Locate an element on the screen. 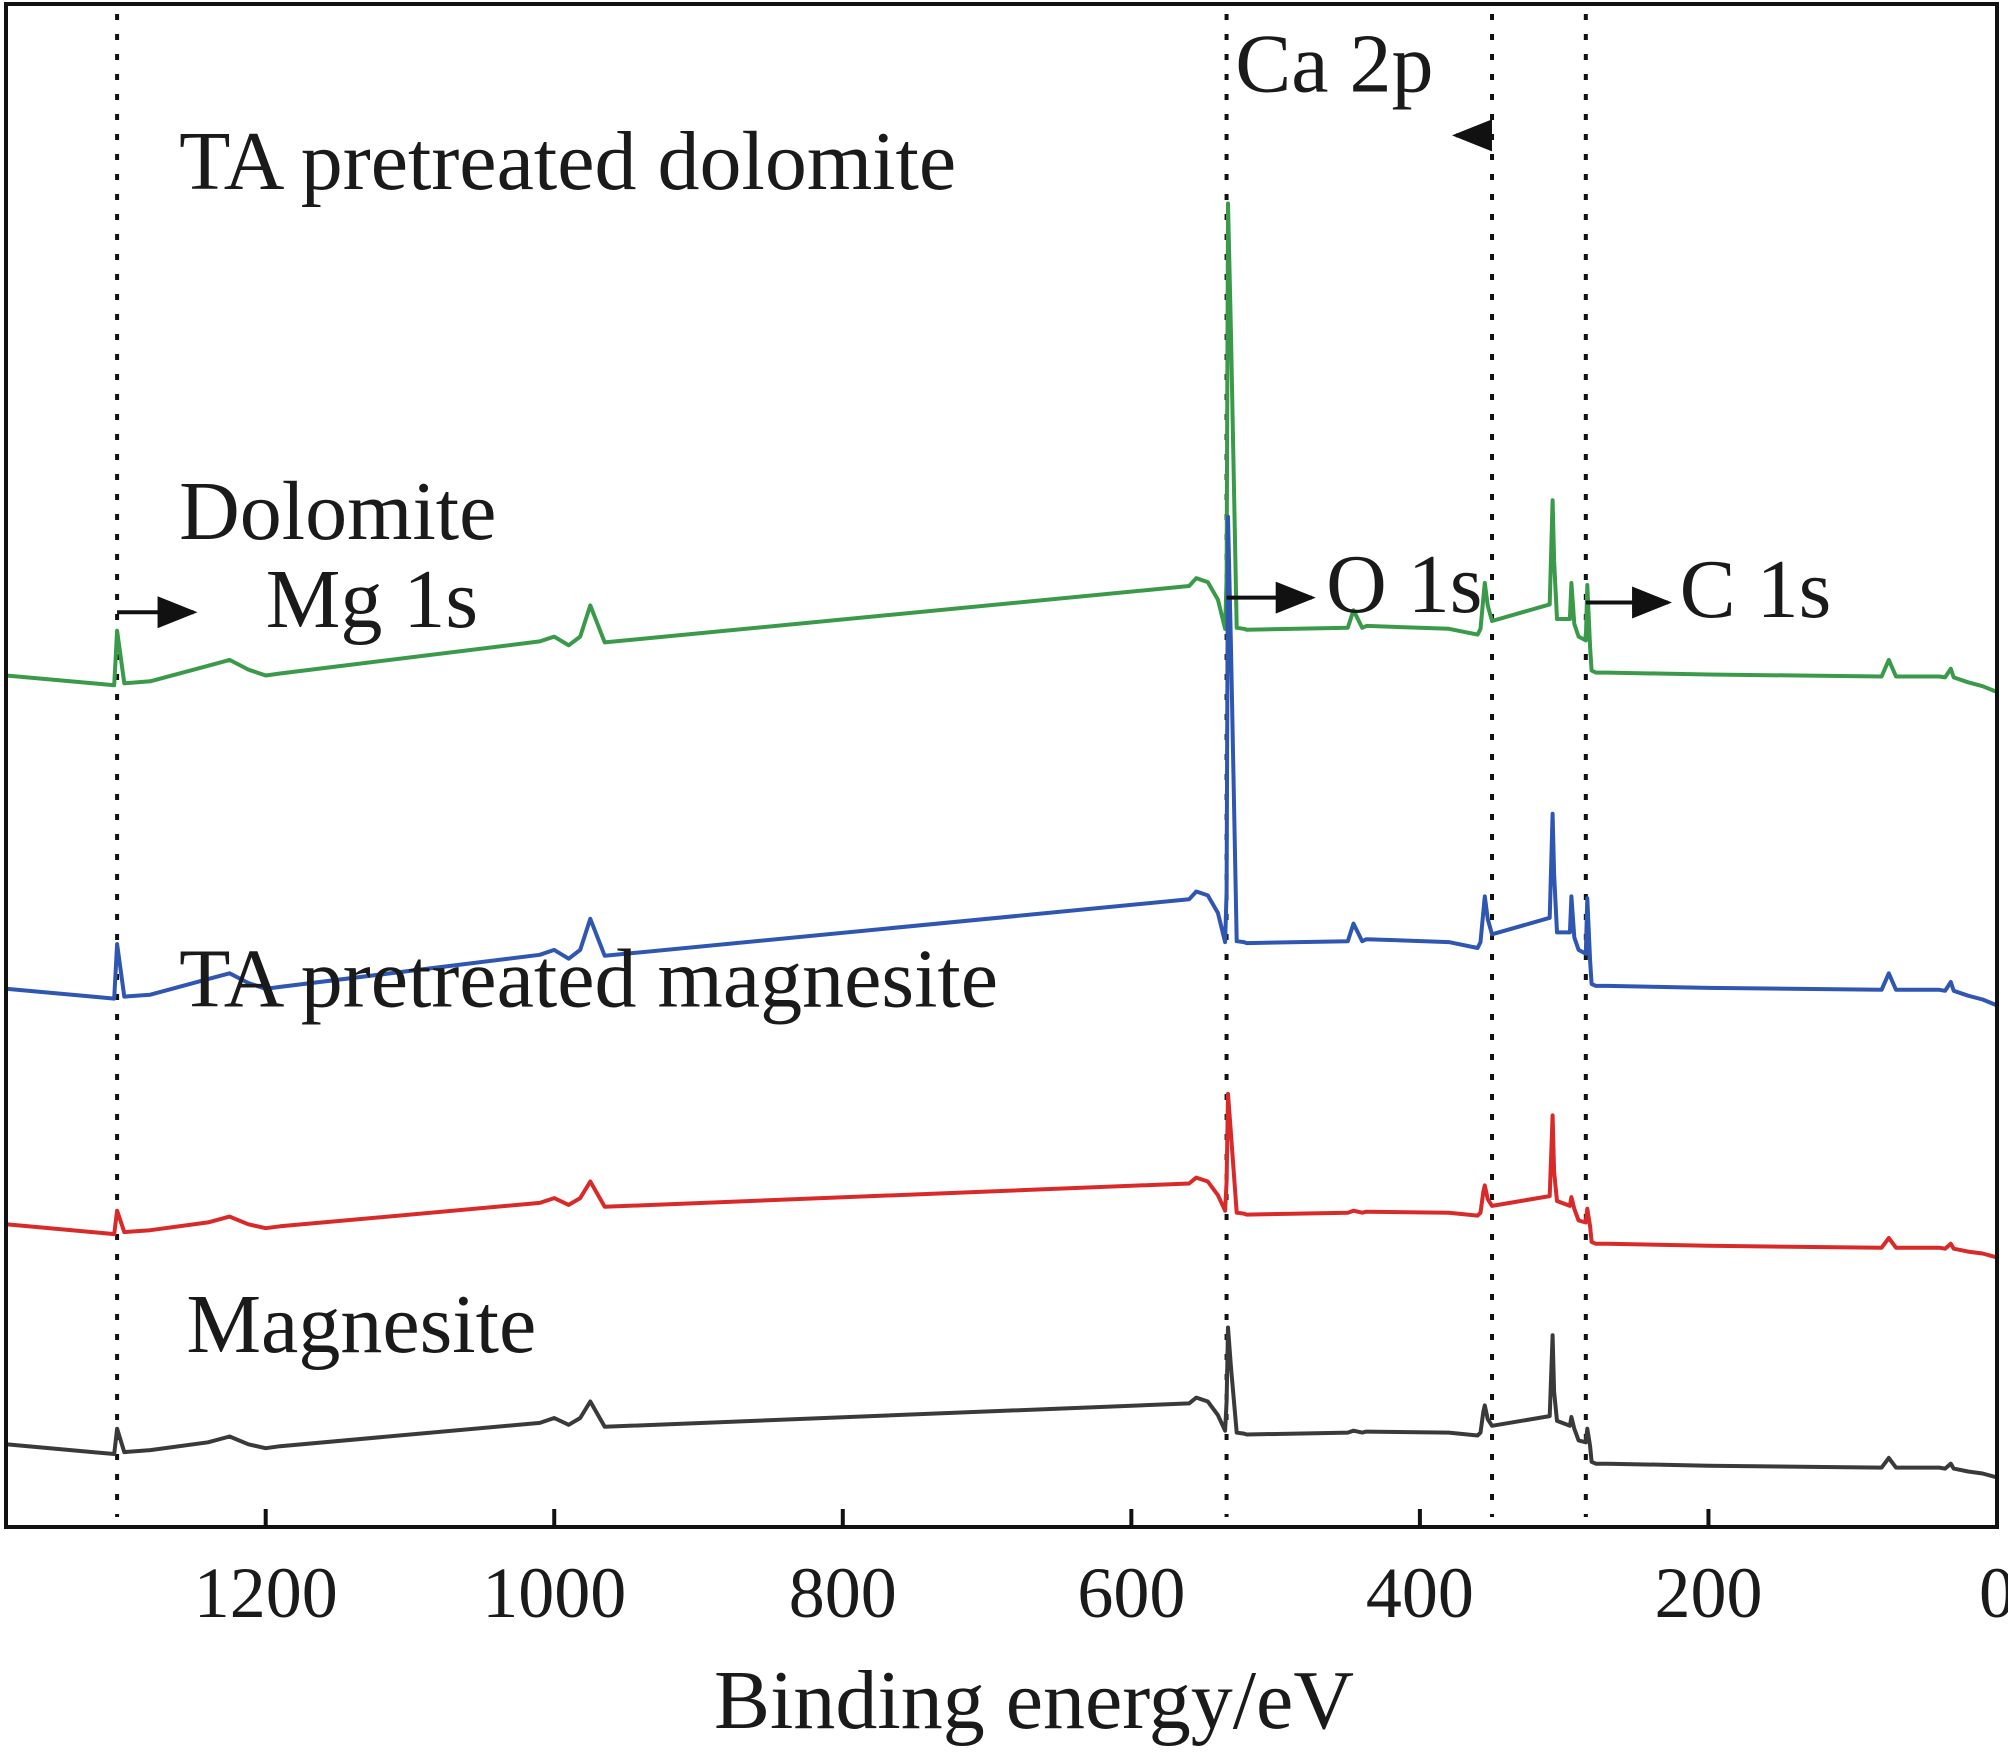 The width and height of the screenshot is (2008, 1756). series-label: TA pretreated dolomite is located at coordinates (567, 161).